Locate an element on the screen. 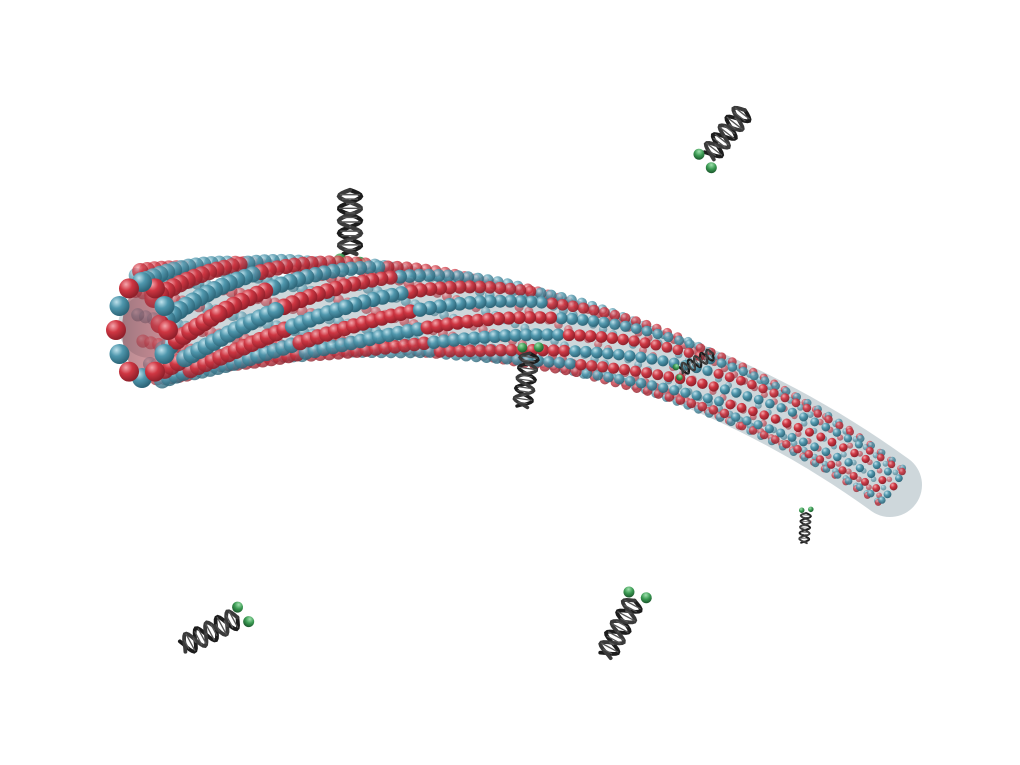 The width and height of the screenshot is (1020, 765). attached-helix-group-front is located at coordinates (663, 443).